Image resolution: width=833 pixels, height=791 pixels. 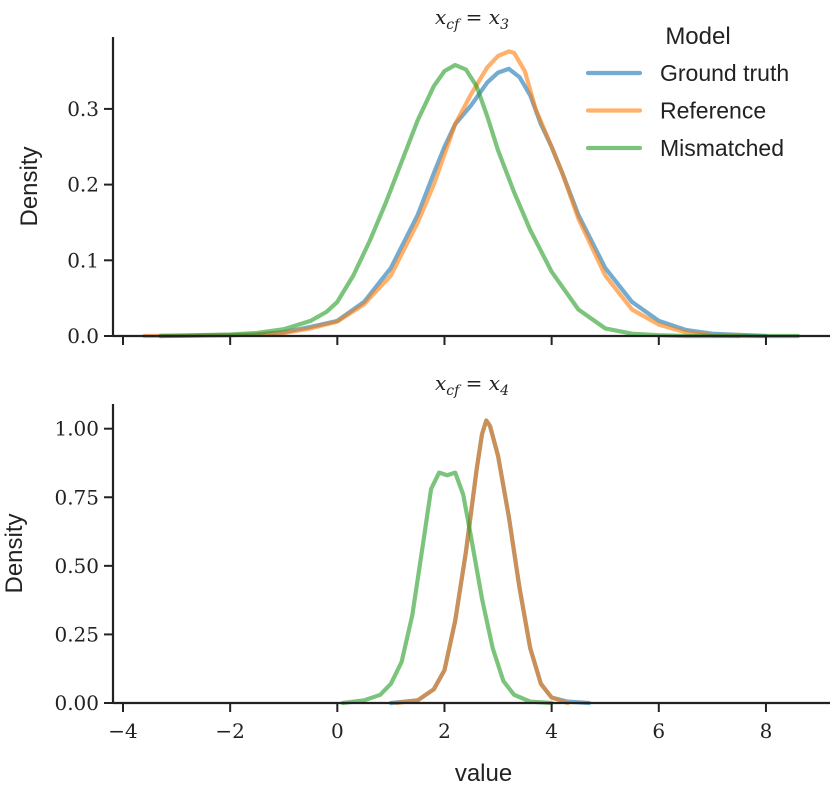 What do you see at coordinates (76, 566) in the screenshot?
I see `y-tick-label: 0.50` at bounding box center [76, 566].